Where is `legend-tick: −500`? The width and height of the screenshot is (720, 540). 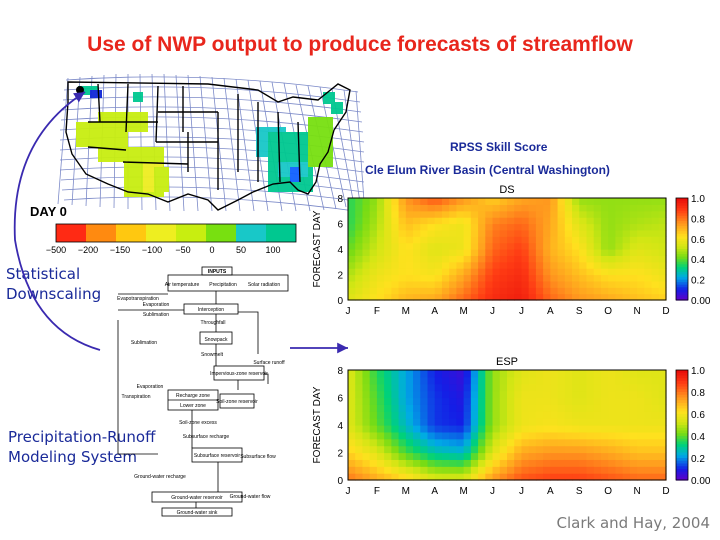
legend-tick: −500 is located at coordinates (56, 250).